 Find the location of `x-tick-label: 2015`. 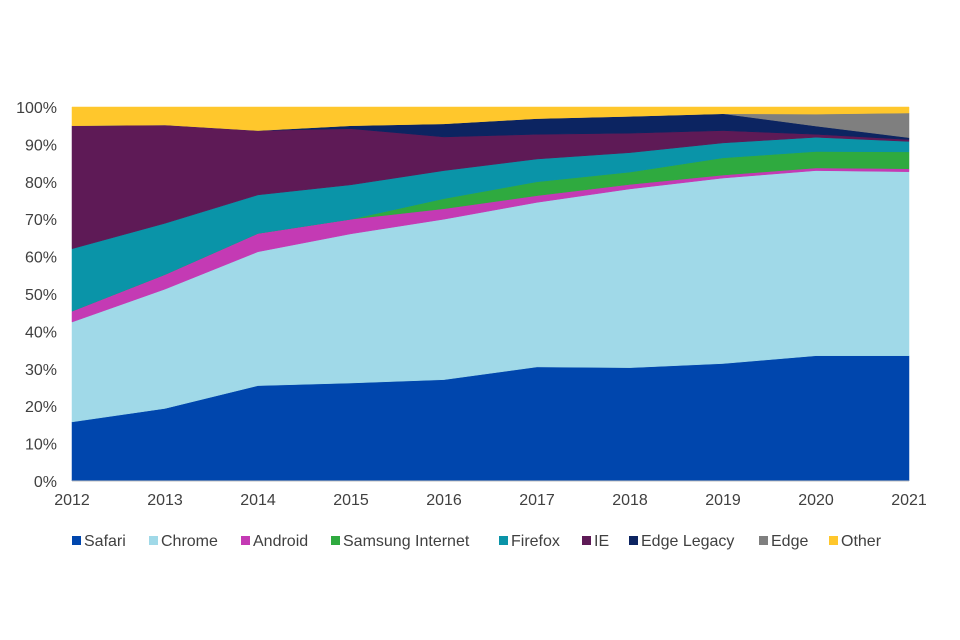

x-tick-label: 2015 is located at coordinates (351, 500).